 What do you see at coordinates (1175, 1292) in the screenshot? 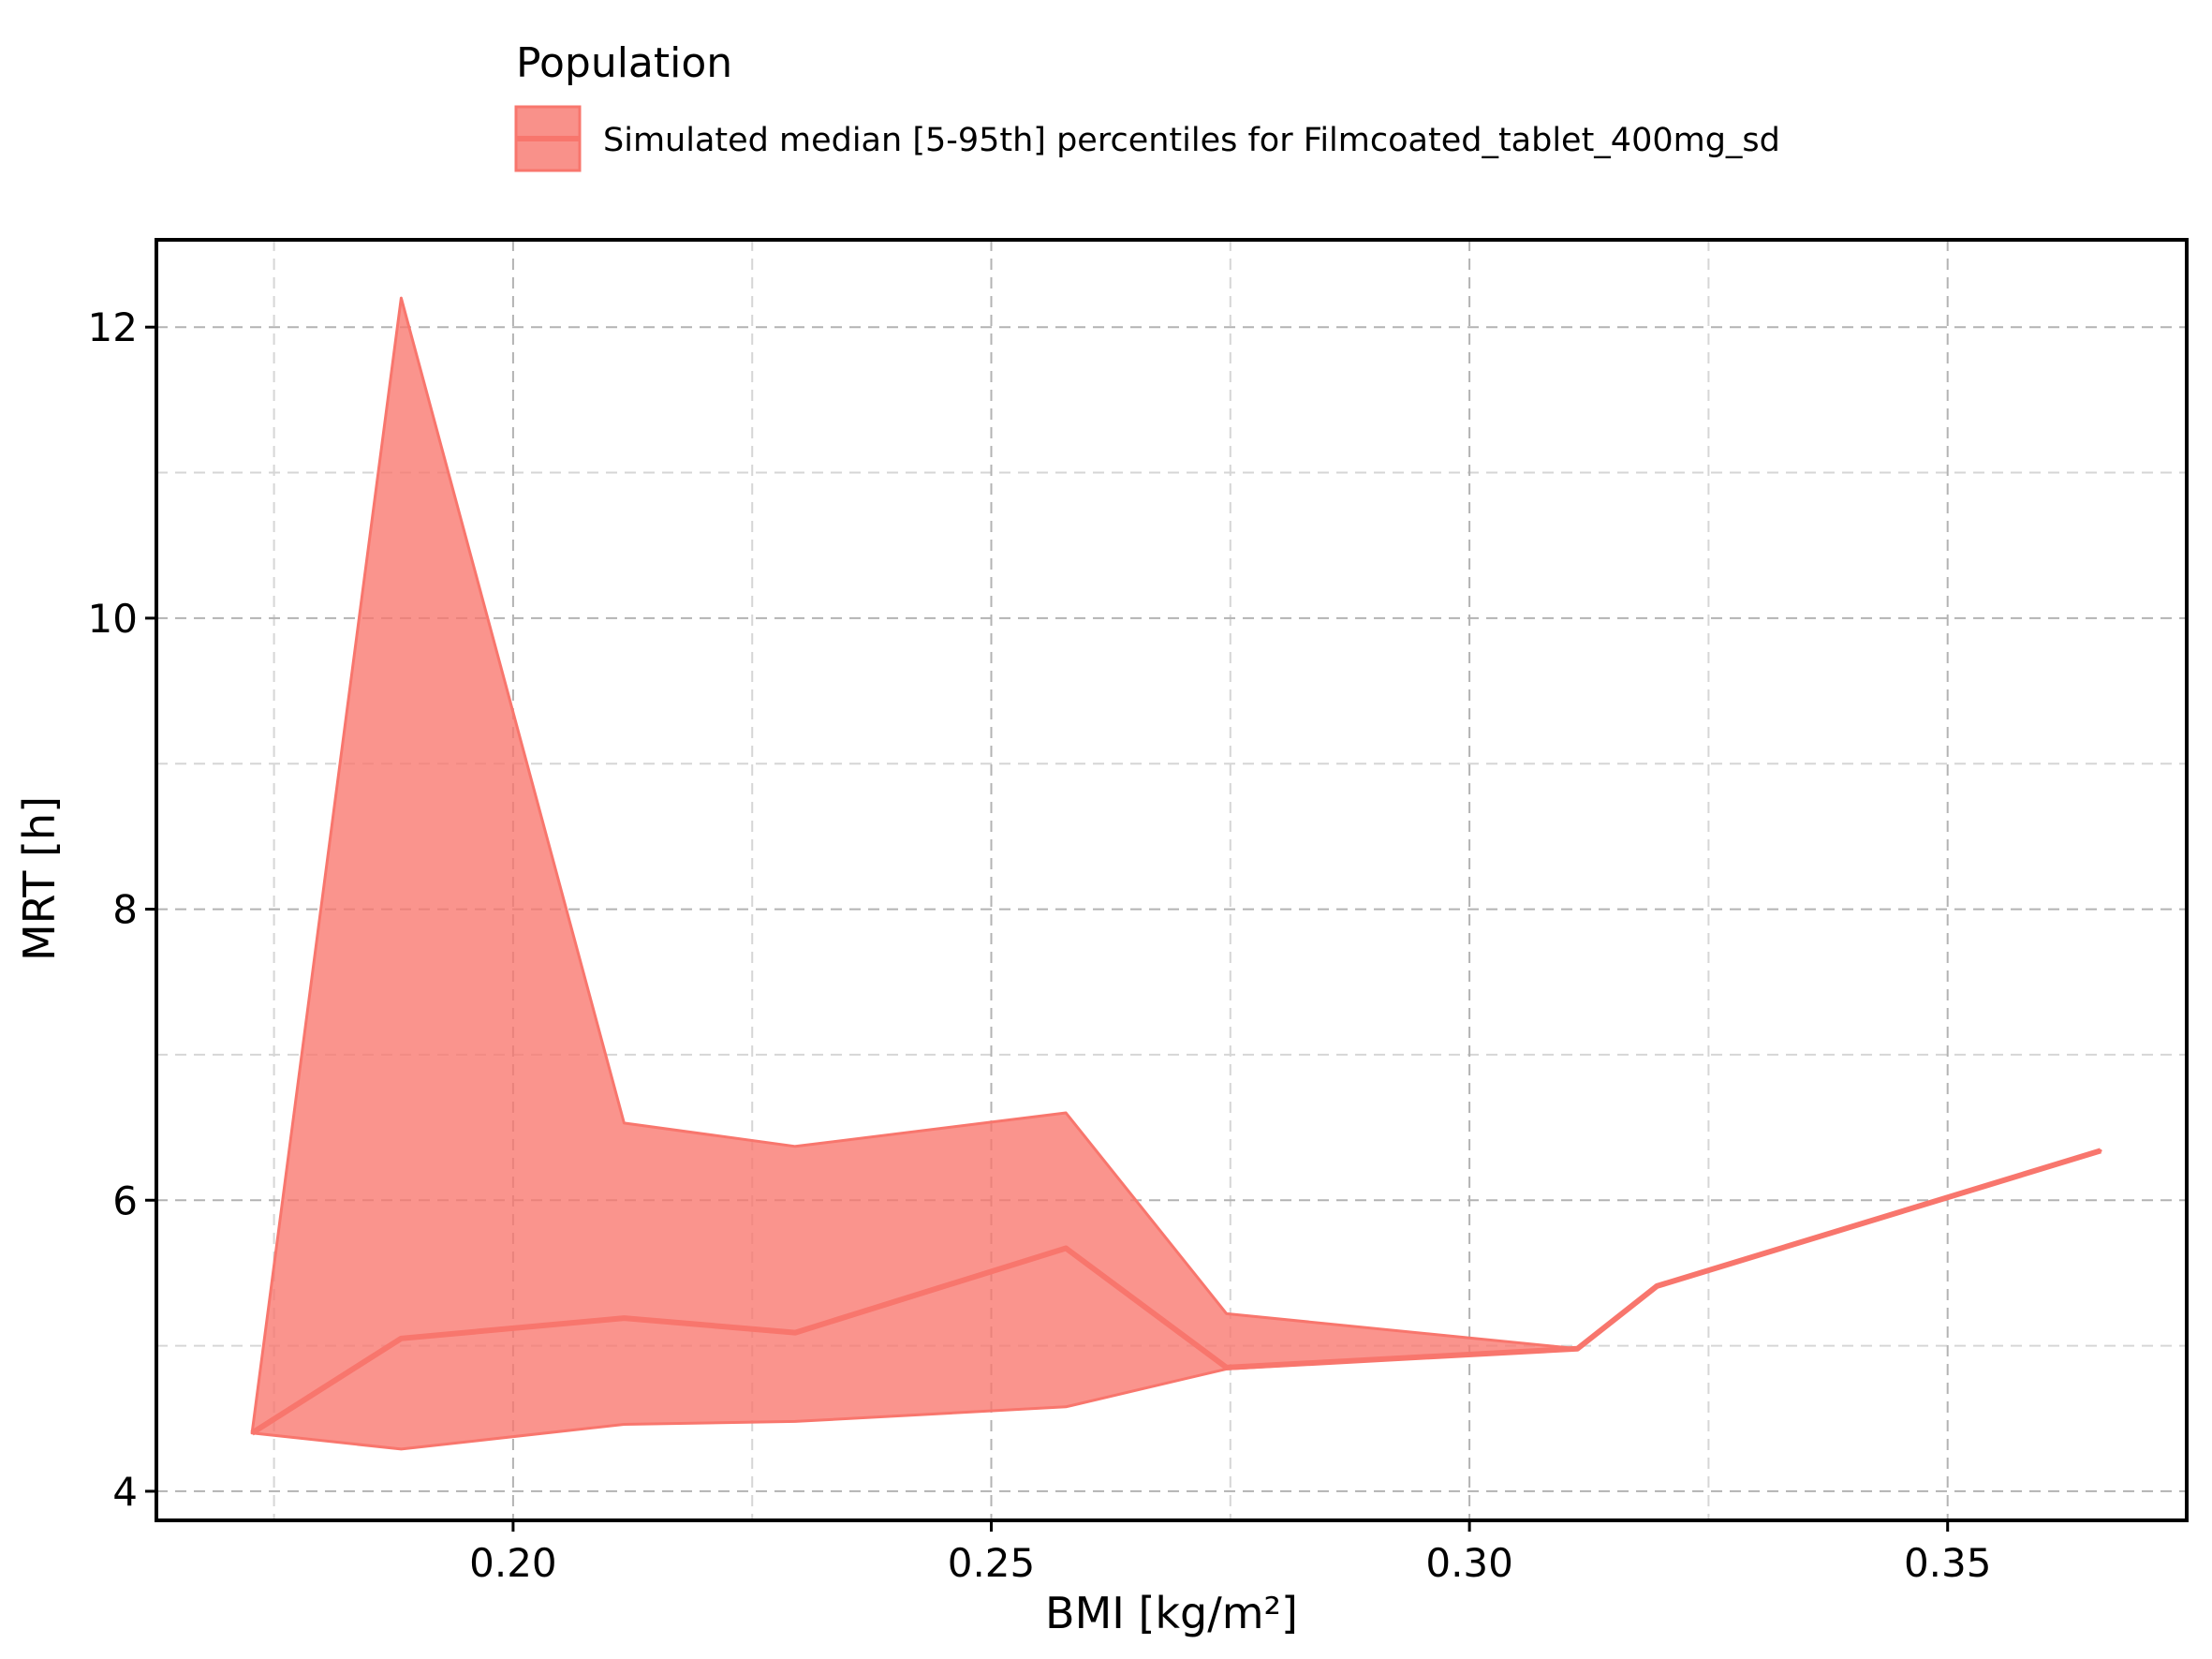
I see `median-line` at bounding box center [1175, 1292].